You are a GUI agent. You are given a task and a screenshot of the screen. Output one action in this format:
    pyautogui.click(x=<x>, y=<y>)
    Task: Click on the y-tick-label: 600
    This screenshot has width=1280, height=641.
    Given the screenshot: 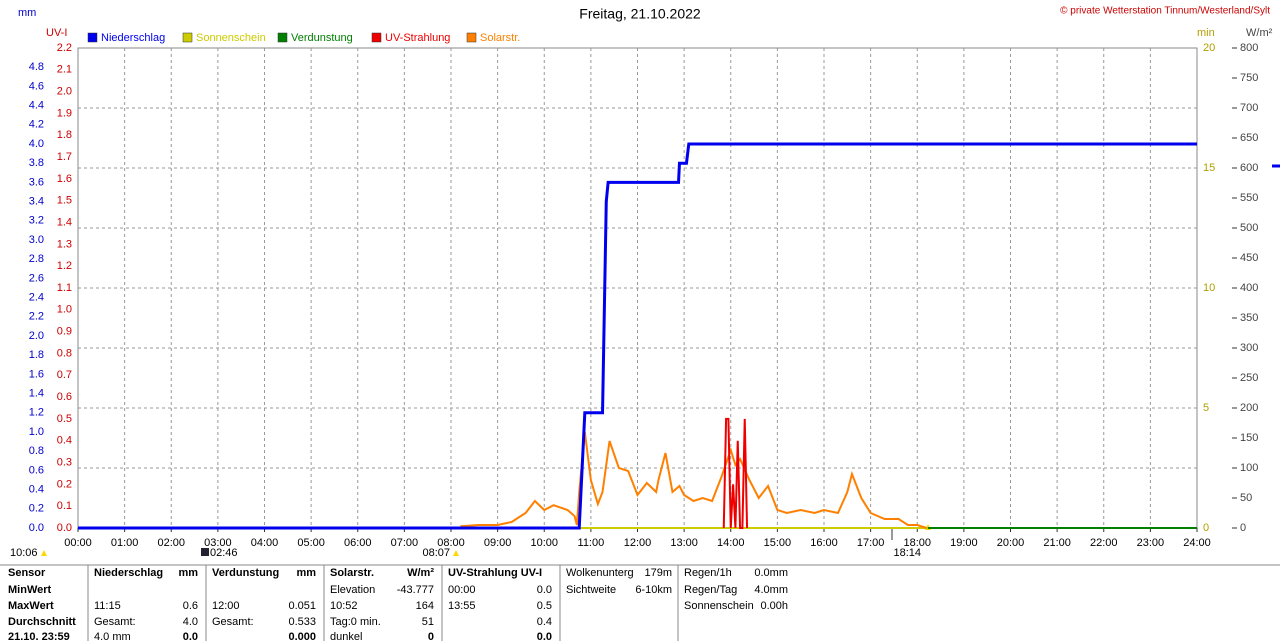 What is the action you would take?
    pyautogui.click(x=1249, y=168)
    